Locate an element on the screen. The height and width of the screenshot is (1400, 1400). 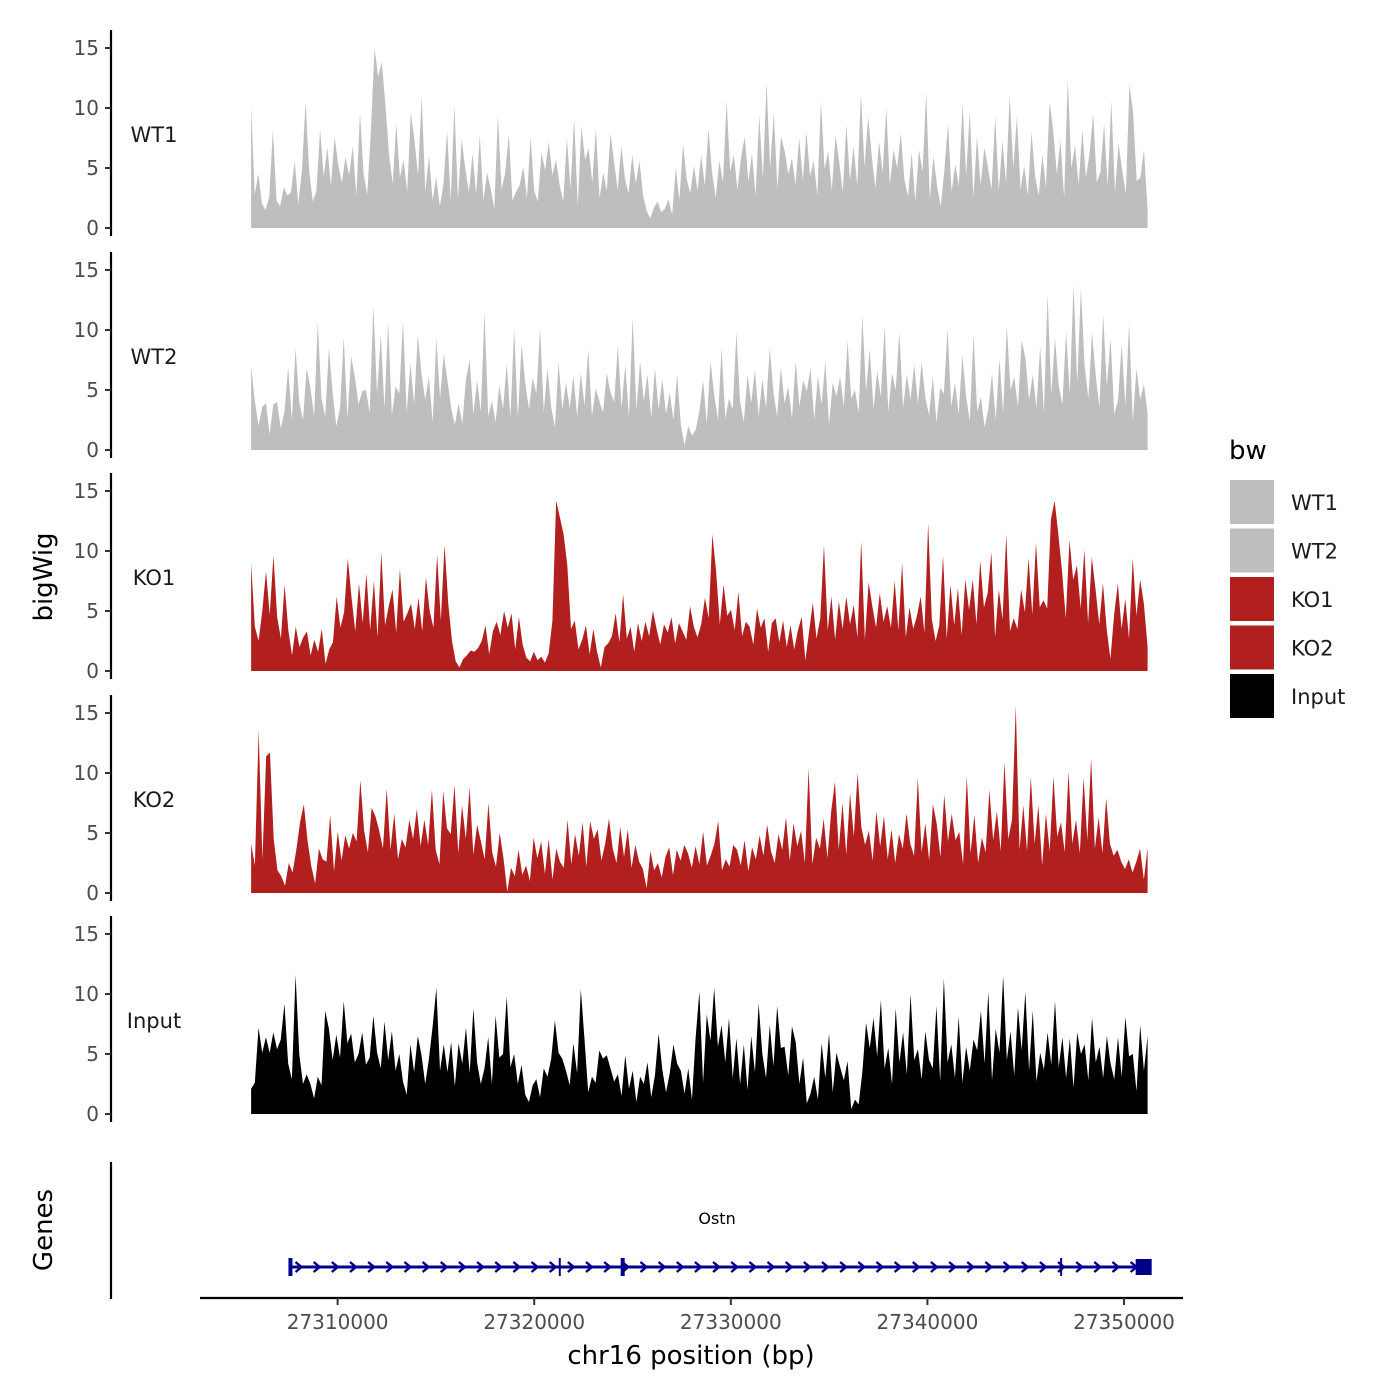
y-axis-title-genes: Genes is located at coordinates (44, 1230).